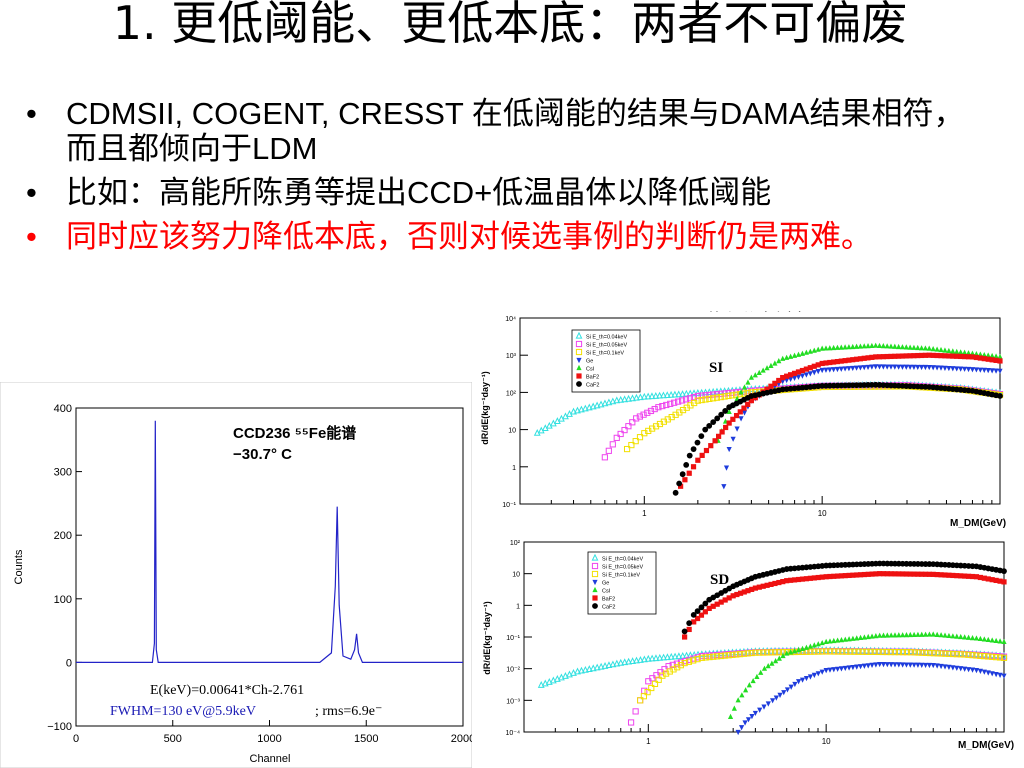  I want to click on legend-entry: Si E_th=0.1keV, so click(621, 576).